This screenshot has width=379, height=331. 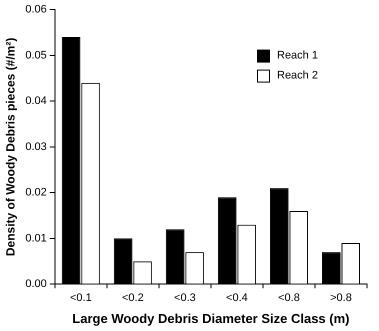 What do you see at coordinates (36, 238) in the screenshot?
I see `y-tick-label: 0.01` at bounding box center [36, 238].